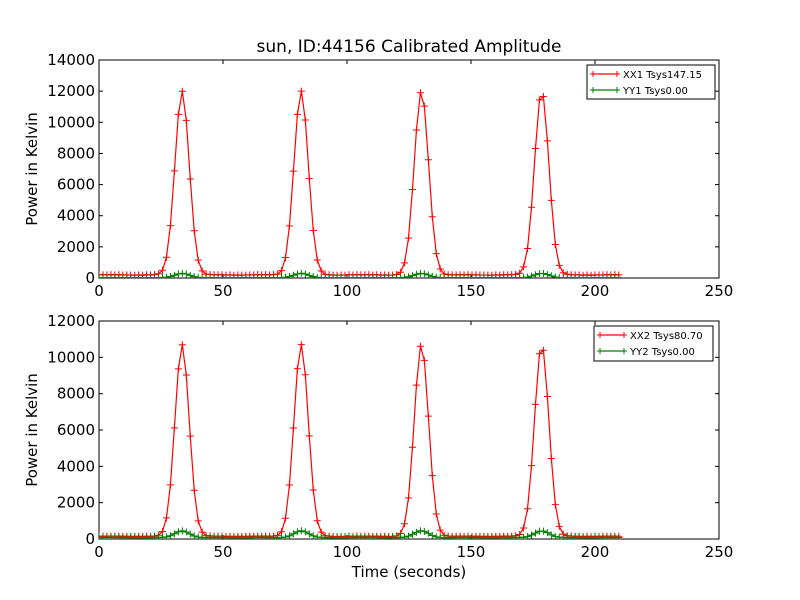  What do you see at coordinates (222, 291) in the screenshot?
I see `x-tick-label: 50` at bounding box center [222, 291].